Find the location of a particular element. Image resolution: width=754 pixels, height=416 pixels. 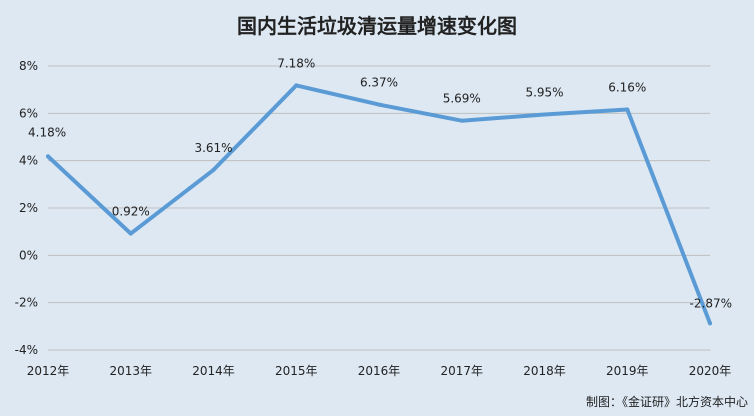

x-tick-label: 2019年 is located at coordinates (627, 371).